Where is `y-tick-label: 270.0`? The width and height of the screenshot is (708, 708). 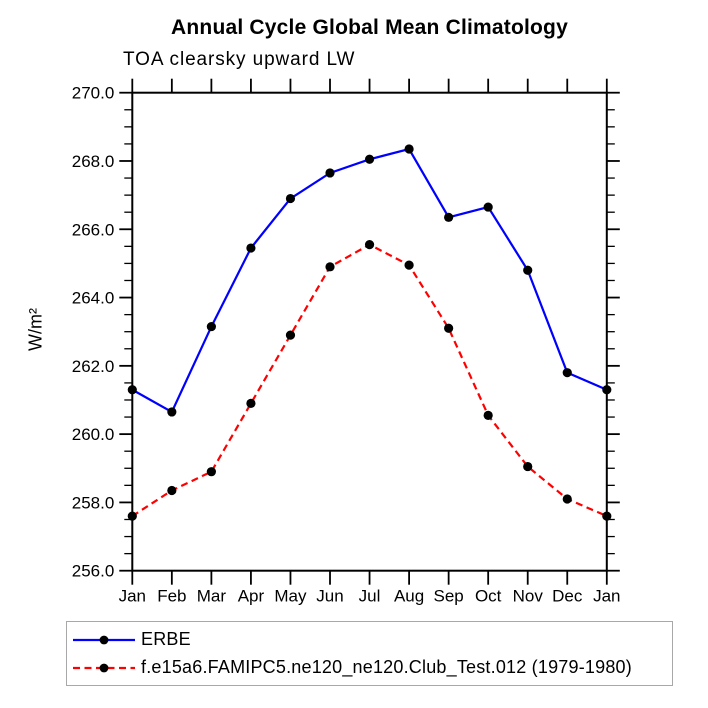
y-tick-label: 270.0 is located at coordinates (93, 93).